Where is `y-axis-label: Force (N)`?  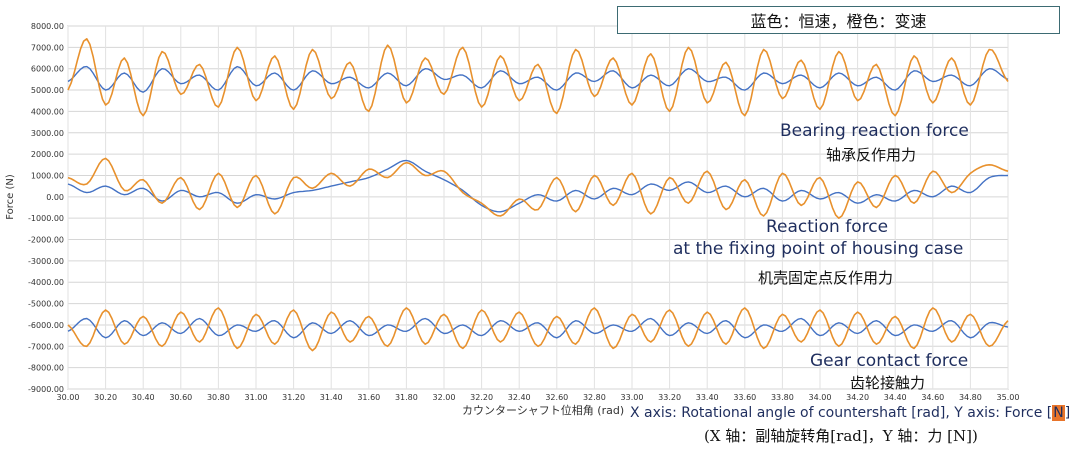
y-axis-label: Force (N) is located at coordinates (10, 197).